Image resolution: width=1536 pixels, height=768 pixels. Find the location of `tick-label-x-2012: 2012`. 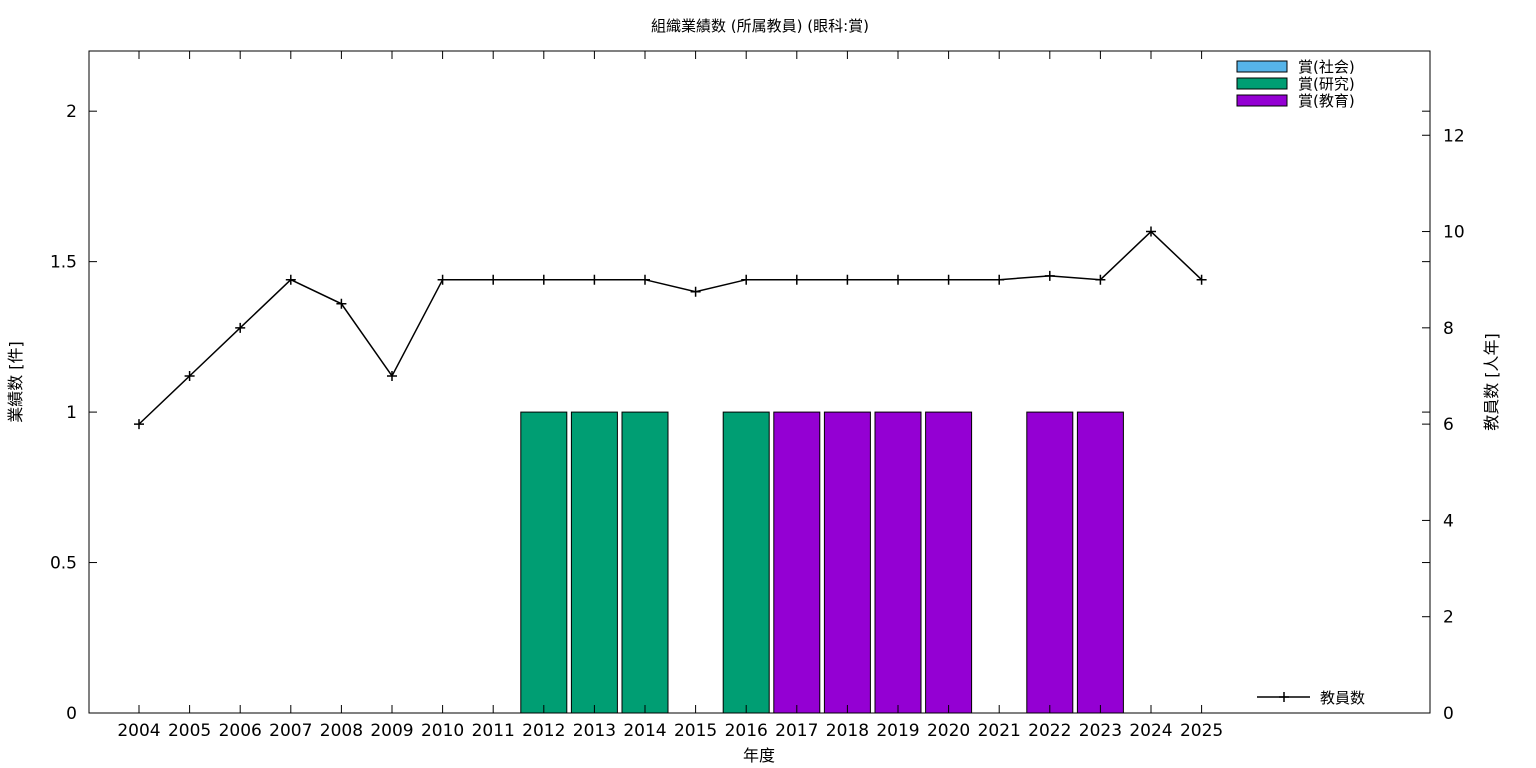

tick-label-x-2012: 2012 is located at coordinates (543, 731).